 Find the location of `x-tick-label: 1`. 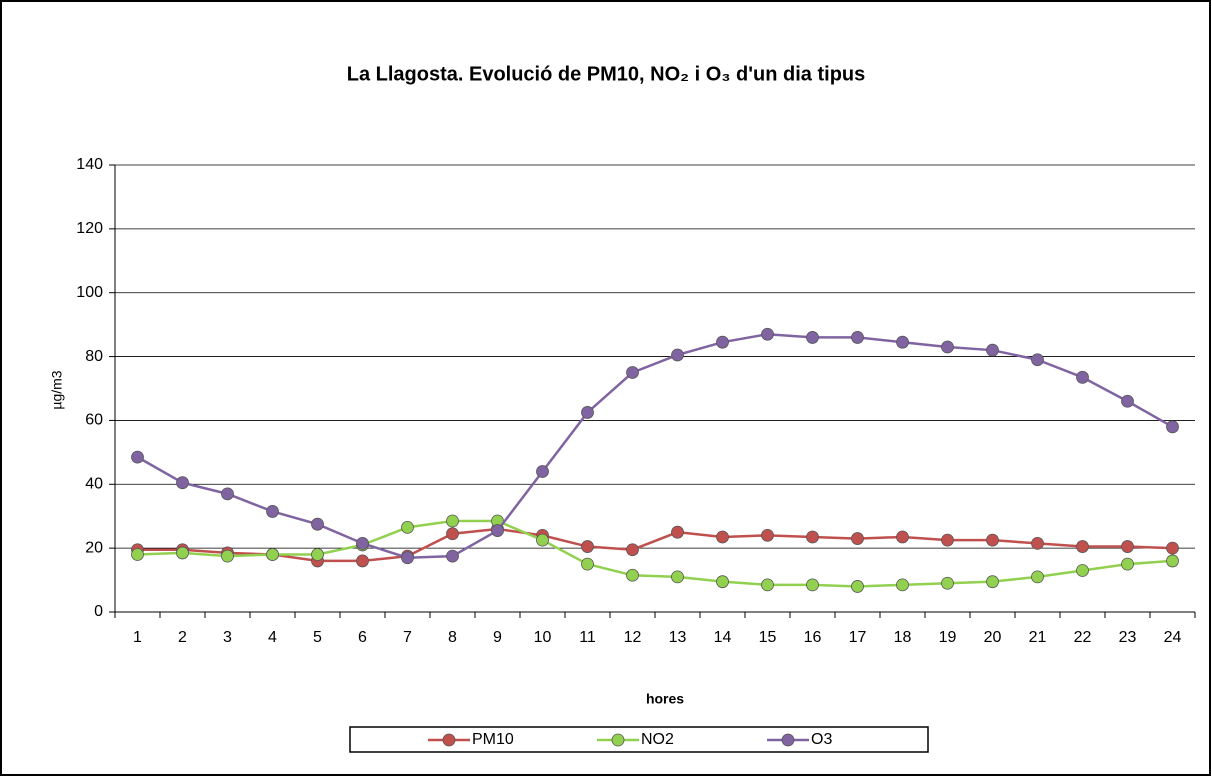

x-tick-label: 1 is located at coordinates (137, 637).